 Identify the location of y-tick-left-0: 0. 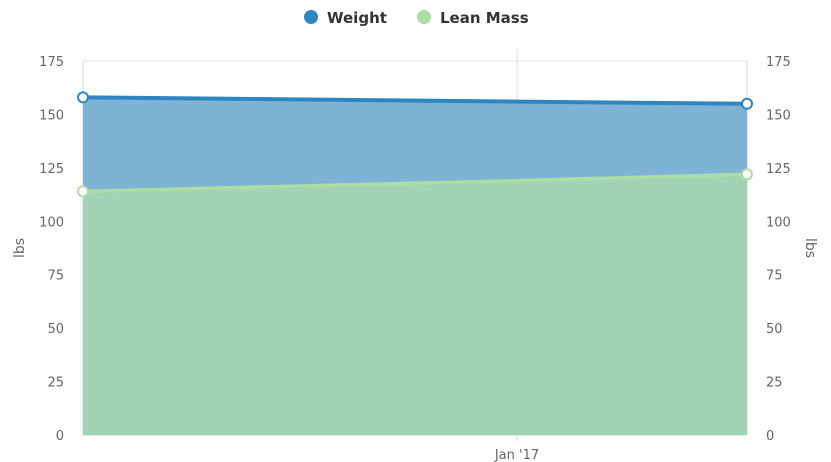
(60, 436).